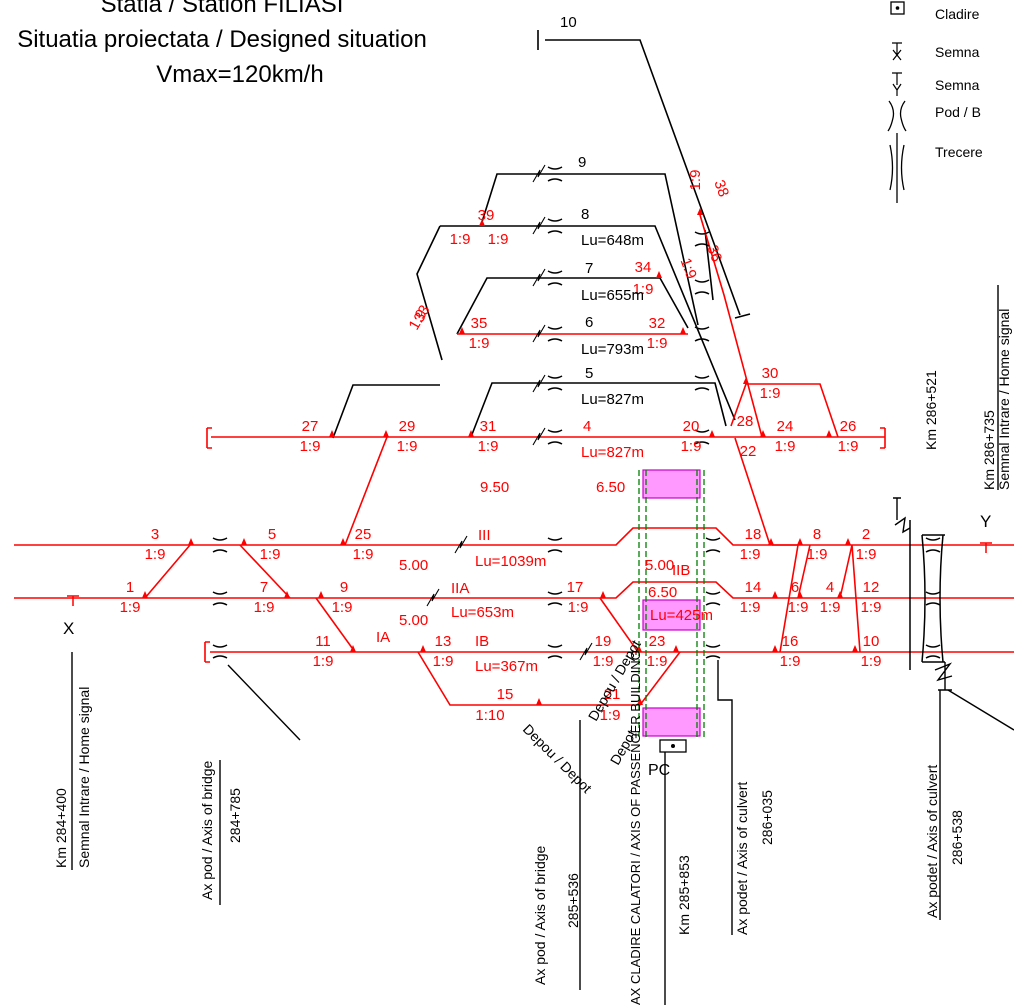  I want to click on switch-no: 10, so click(871, 641).